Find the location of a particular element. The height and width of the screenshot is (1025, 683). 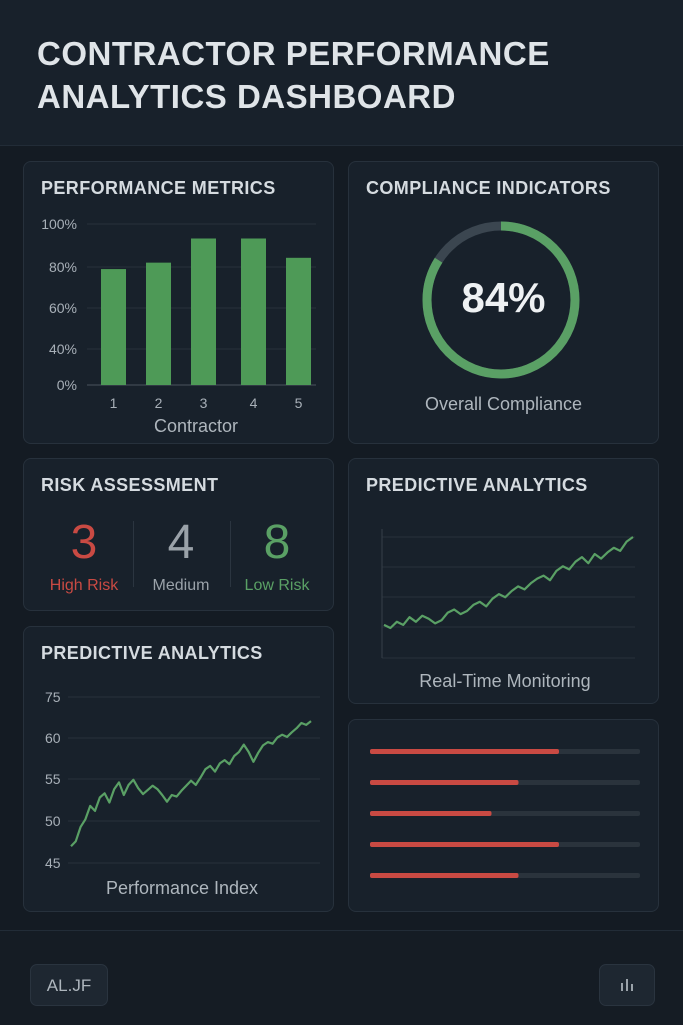

y-tick-label: 50 is located at coordinates (53, 821).